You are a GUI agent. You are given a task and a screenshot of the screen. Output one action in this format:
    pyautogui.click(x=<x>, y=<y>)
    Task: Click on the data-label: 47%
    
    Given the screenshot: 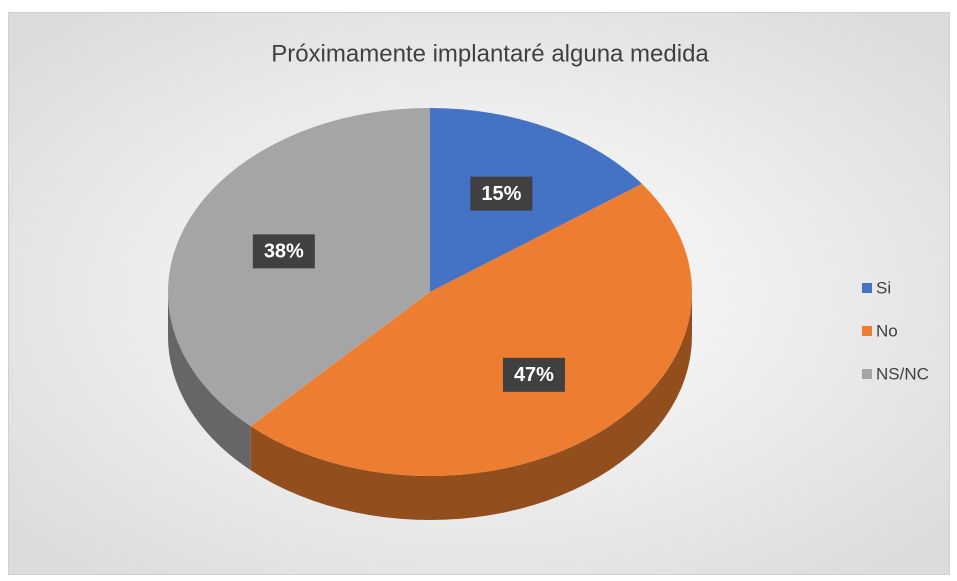 What is the action you would take?
    pyautogui.click(x=534, y=375)
    